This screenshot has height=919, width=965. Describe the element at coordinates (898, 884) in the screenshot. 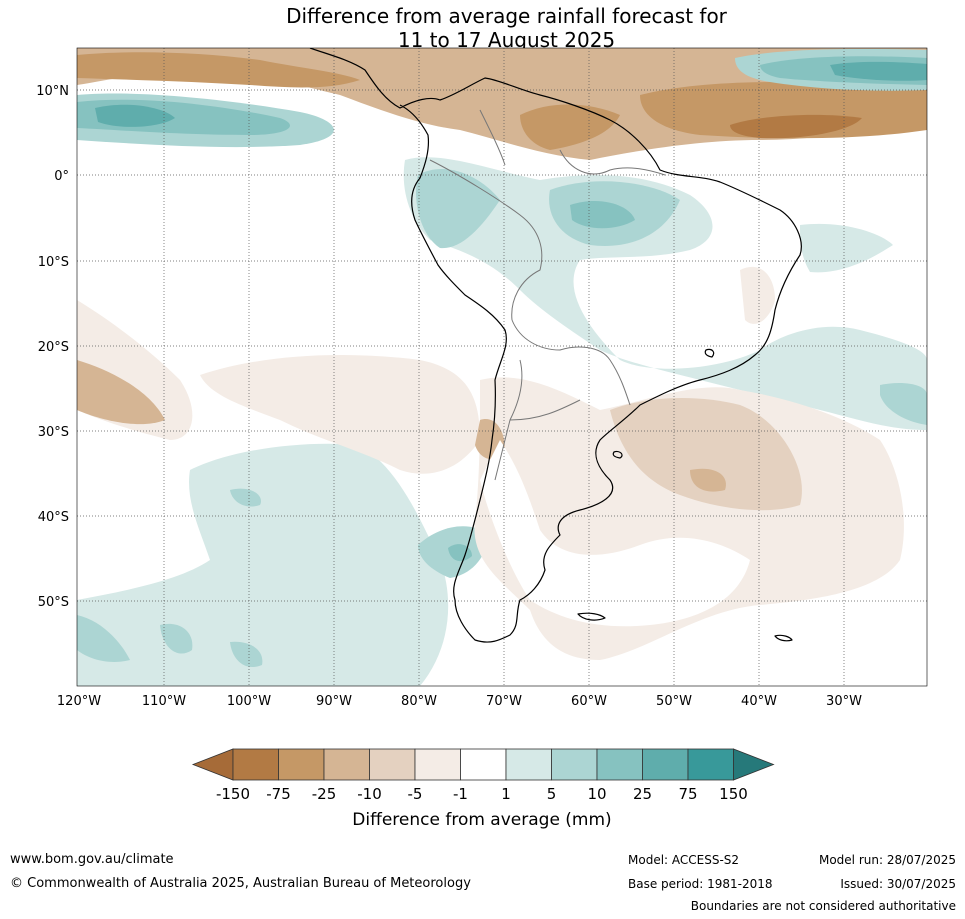

I see `footer-issued: Issued: 30/07/2025` at that location.